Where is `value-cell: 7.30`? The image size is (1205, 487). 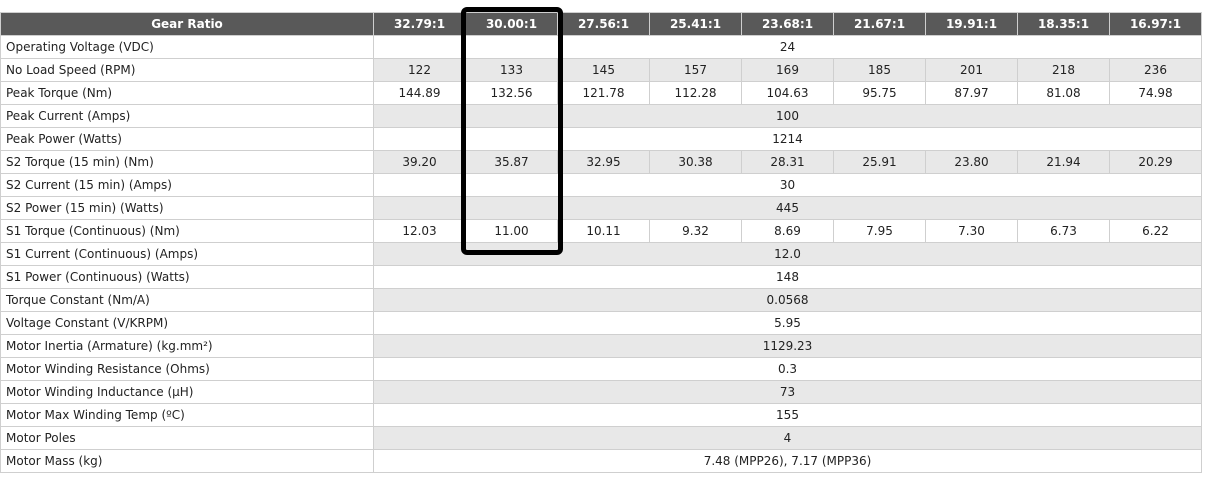
value-cell: 7.30 is located at coordinates (971, 231).